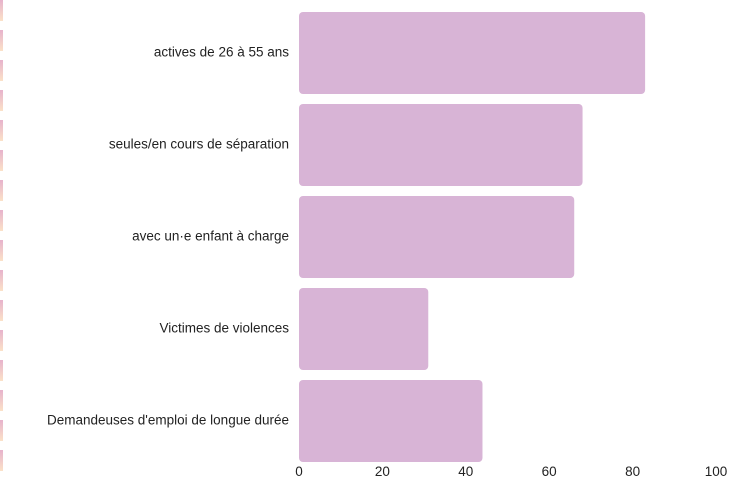 This screenshot has height=479, width=742. What do you see at coordinates (224, 328) in the screenshot?
I see `category-label: Victimes de violences` at bounding box center [224, 328].